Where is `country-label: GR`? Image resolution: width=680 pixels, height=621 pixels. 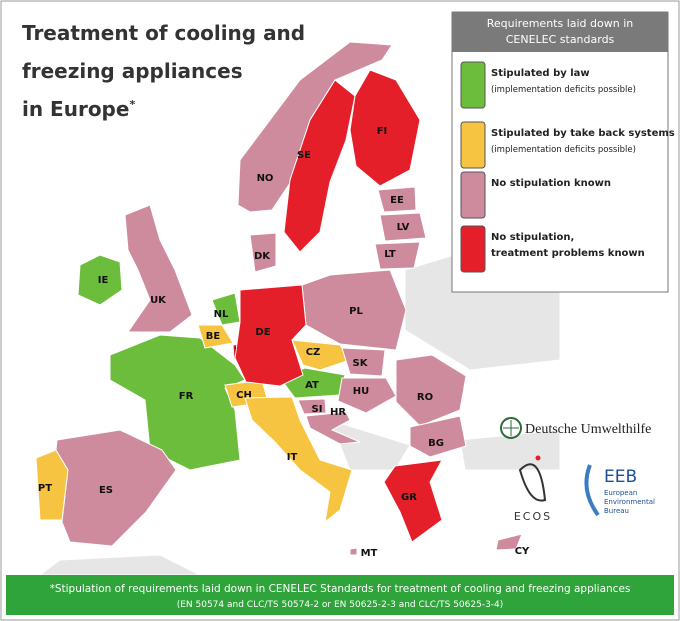 country-label: GR is located at coordinates (409, 497).